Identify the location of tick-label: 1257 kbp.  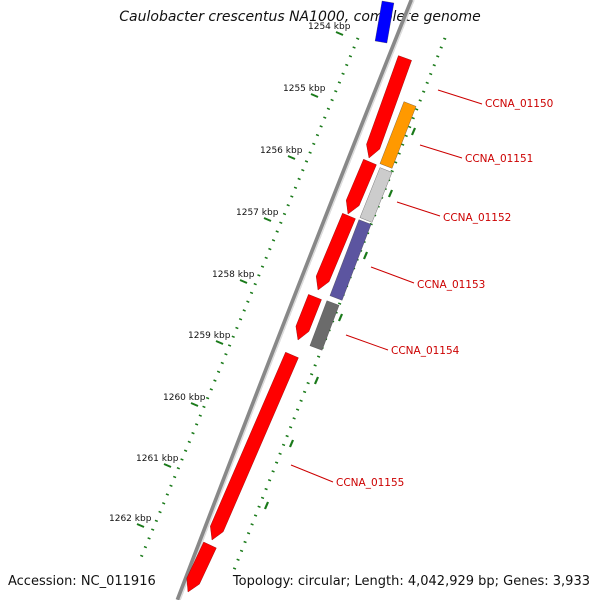
(257, 213).